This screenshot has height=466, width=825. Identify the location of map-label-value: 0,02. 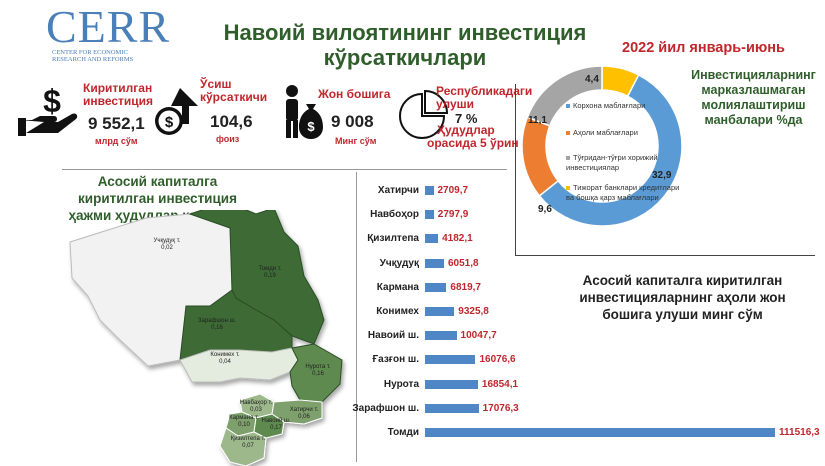
(167, 248).